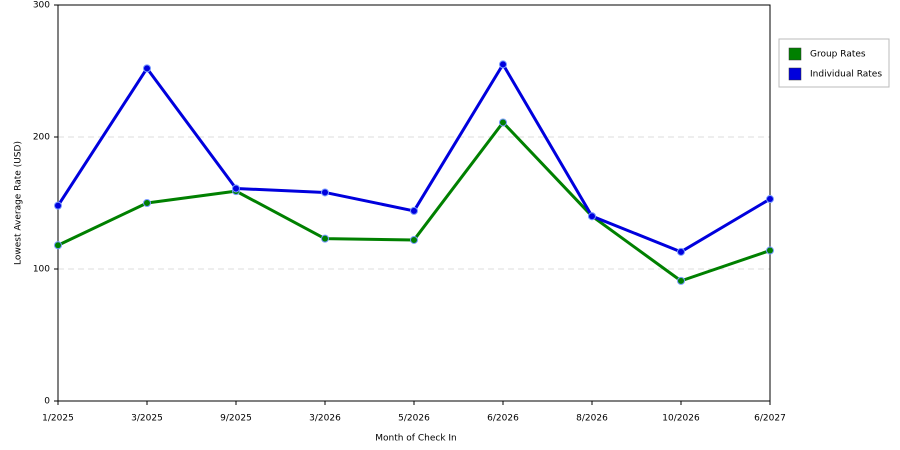 This screenshot has width=900, height=450. What do you see at coordinates (592, 419) in the screenshot?
I see `x-tick-label: 8/2026` at bounding box center [592, 419].